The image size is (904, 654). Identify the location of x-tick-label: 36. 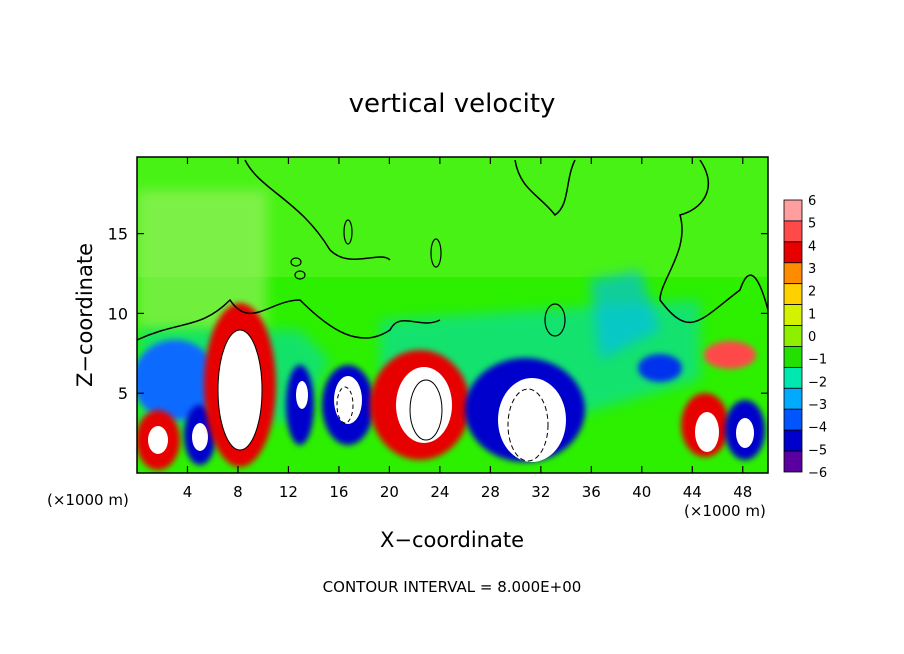
(591, 492).